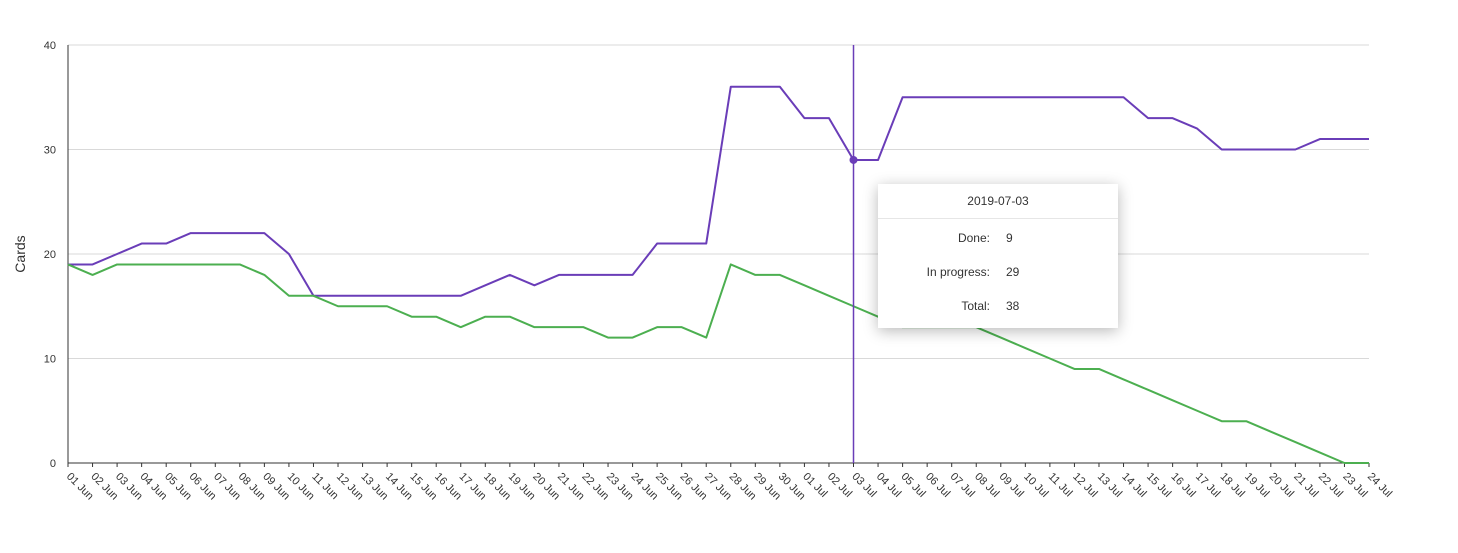 The width and height of the screenshot is (1458, 553). What do you see at coordinates (1232, 485) in the screenshot?
I see `x-tick-label: 18 Jul` at bounding box center [1232, 485].